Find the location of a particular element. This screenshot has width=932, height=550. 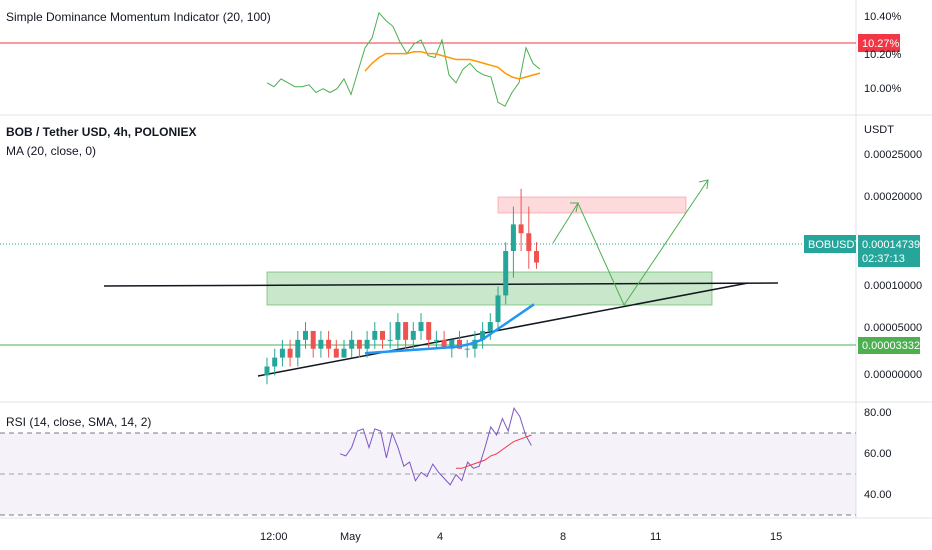

time-tick-label: 12:00 is located at coordinates (274, 537).